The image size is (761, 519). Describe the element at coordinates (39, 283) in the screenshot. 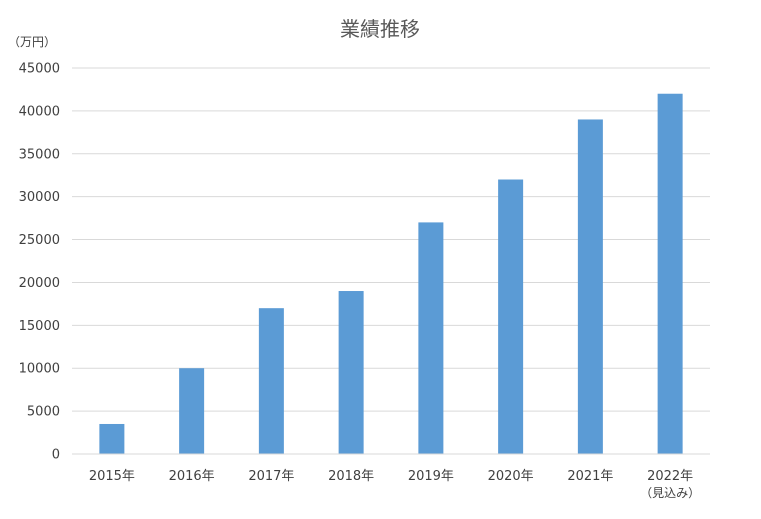

I see `y-tick-label: 20000` at that location.